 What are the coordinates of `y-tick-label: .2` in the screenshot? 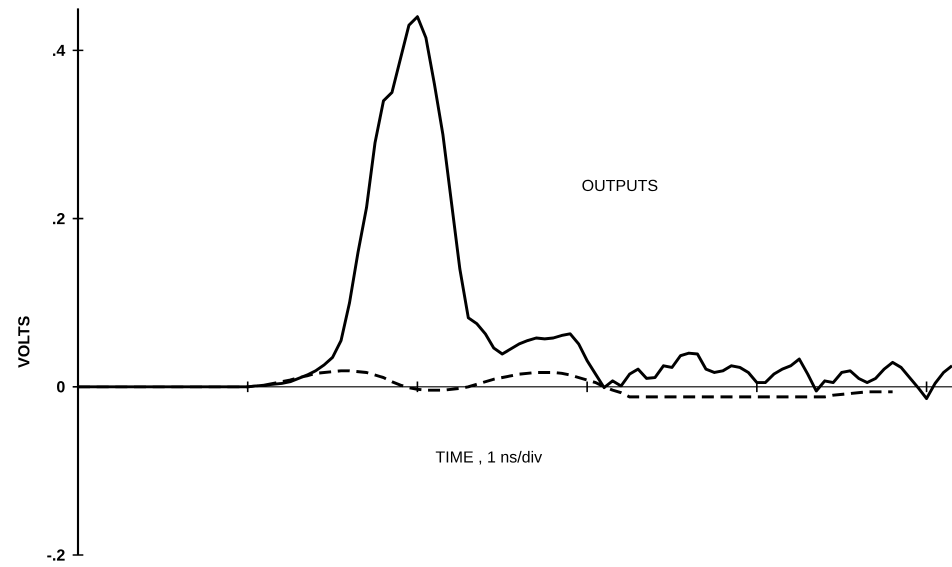 It's located at (59, 218).